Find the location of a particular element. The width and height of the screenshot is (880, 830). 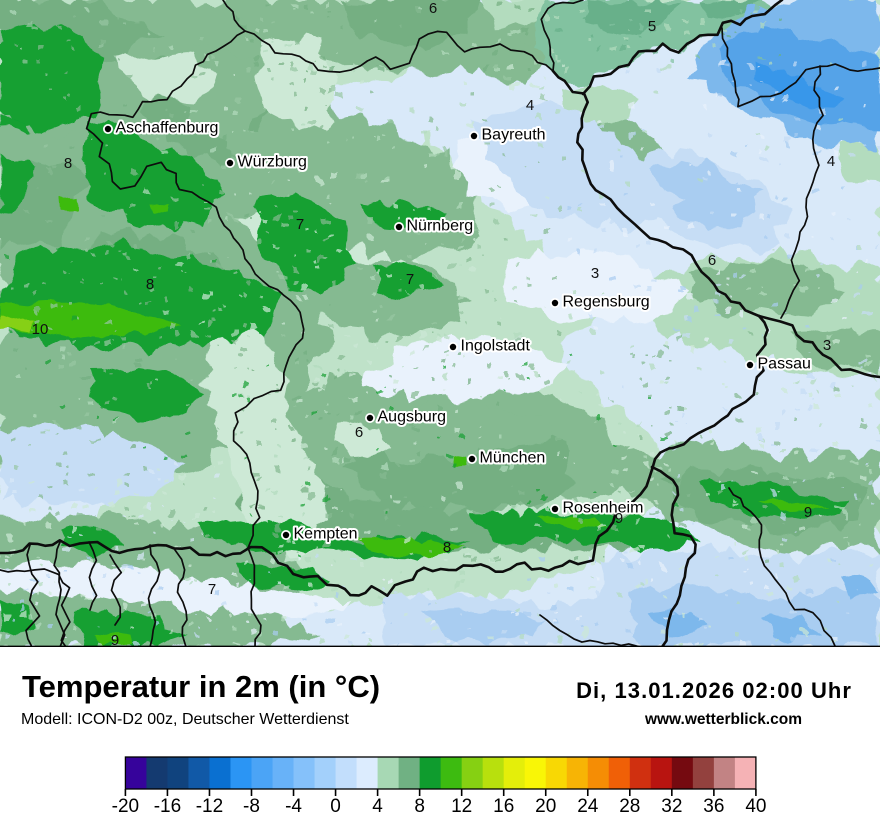

svg-text: 28 is located at coordinates (629, 806).